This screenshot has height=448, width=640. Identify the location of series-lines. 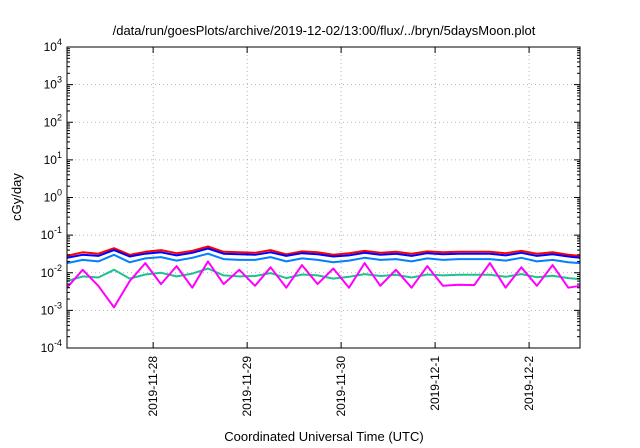
(323, 277).